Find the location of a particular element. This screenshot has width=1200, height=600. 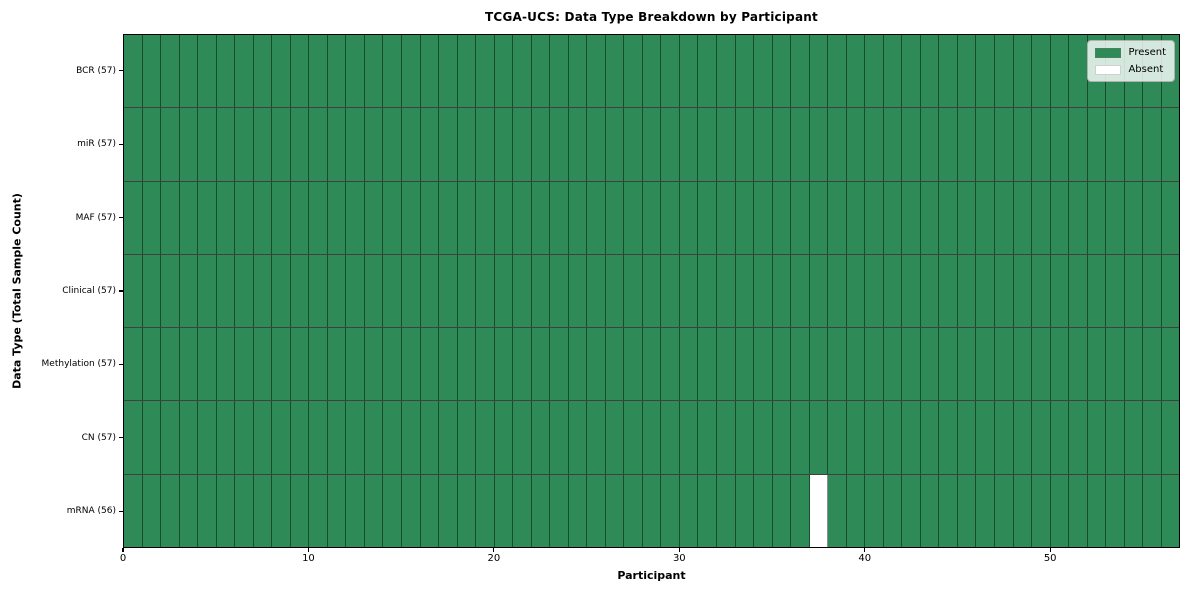

y-tick-label: Clinical (57) is located at coordinates (89, 291).